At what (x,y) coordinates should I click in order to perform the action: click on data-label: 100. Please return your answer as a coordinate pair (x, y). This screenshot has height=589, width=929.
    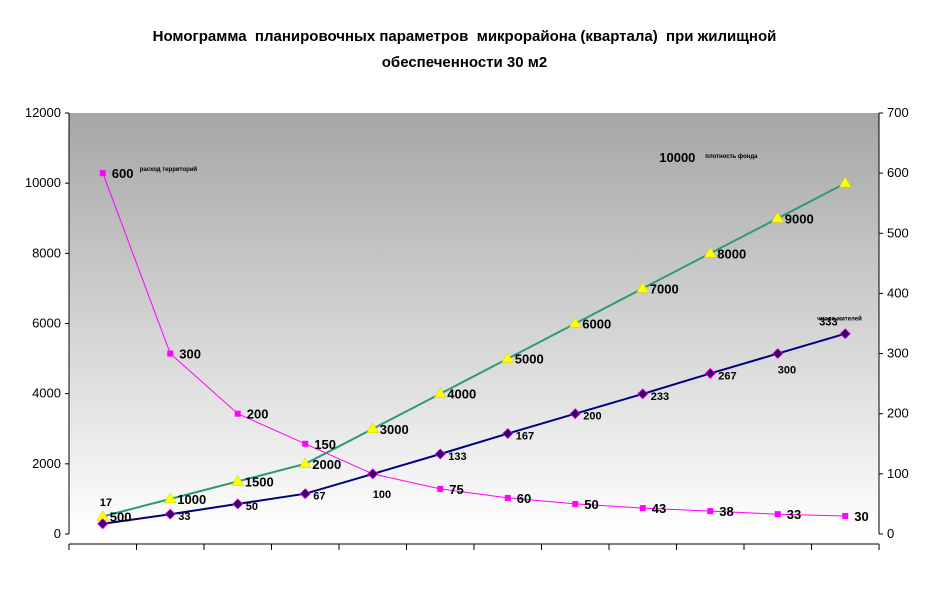
    Looking at the image, I should click on (382, 495).